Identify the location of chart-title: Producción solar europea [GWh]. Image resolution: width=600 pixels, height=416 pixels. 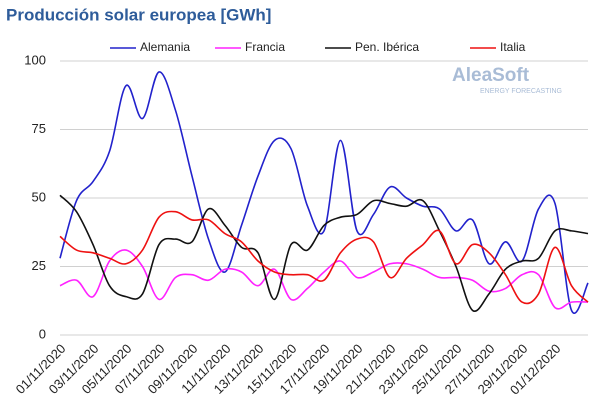
(138, 14).